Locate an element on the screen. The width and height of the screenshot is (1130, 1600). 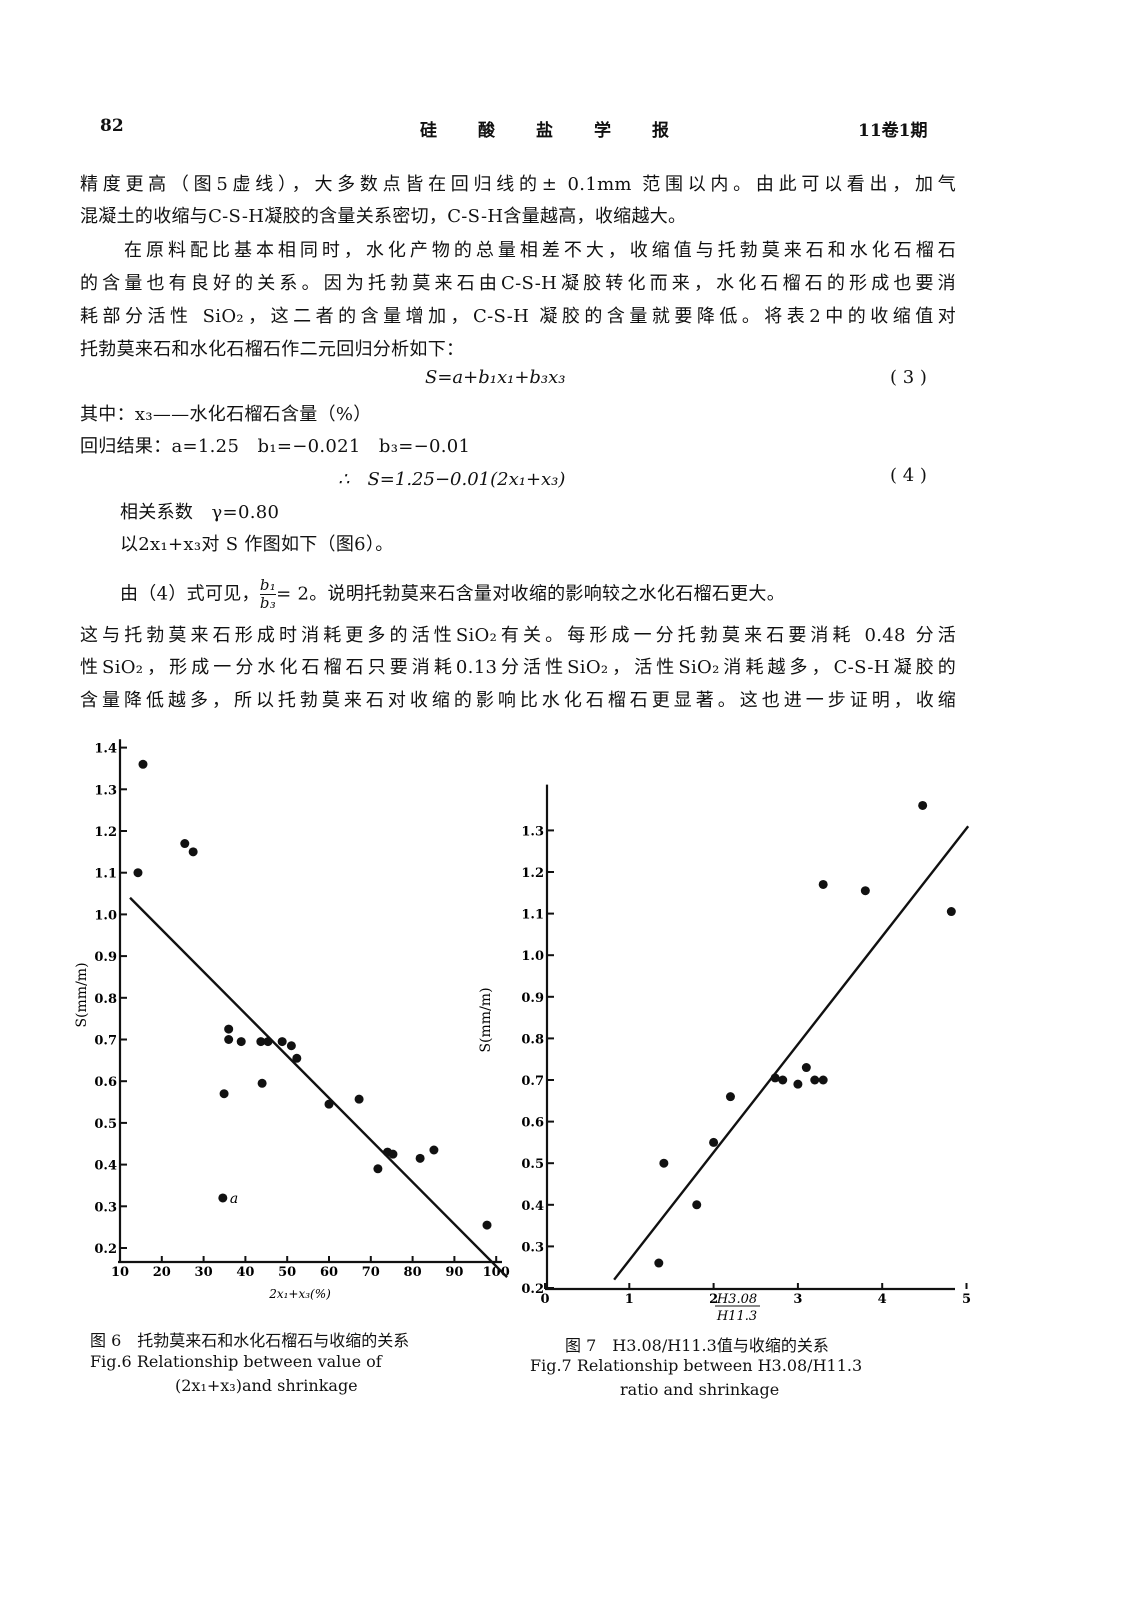
figure-7-caption-cn: 图 7 H3.08/H11.3值与收缩的关系 is located at coordinates (697, 1345).